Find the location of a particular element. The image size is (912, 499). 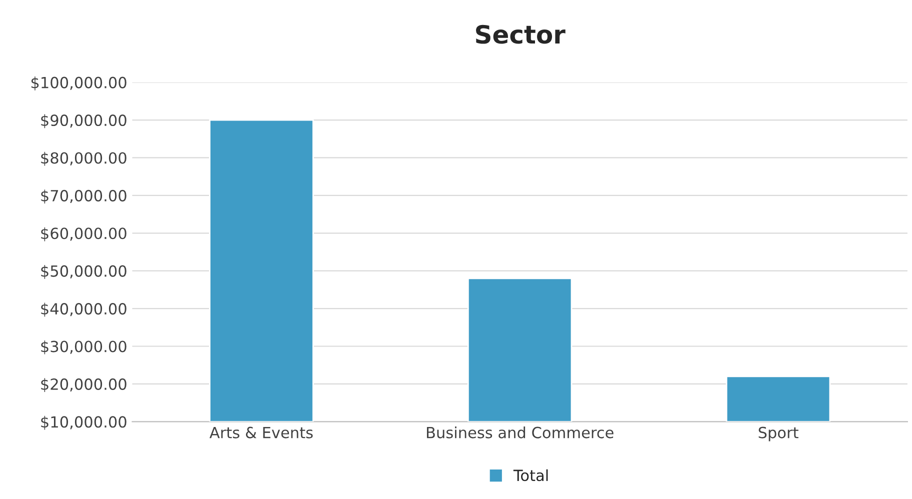

y-tick-label: $100,000.00 is located at coordinates (78, 83).